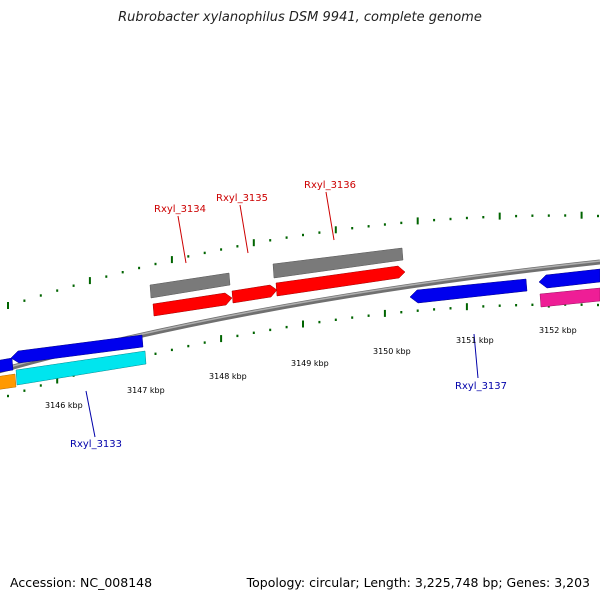 This screenshot has width=600, height=600. What do you see at coordinates (7, 365) in the screenshot?
I see `reverse-cds-left-partial` at bounding box center [7, 365].